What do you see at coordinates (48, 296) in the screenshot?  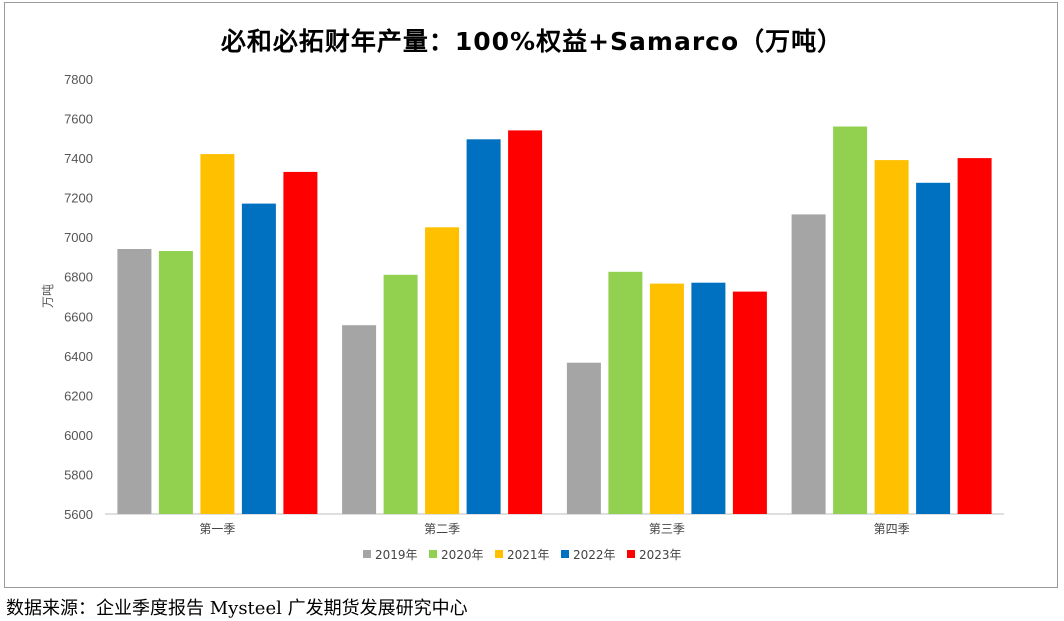 I see `y-axis-label: 万吨` at bounding box center [48, 296].